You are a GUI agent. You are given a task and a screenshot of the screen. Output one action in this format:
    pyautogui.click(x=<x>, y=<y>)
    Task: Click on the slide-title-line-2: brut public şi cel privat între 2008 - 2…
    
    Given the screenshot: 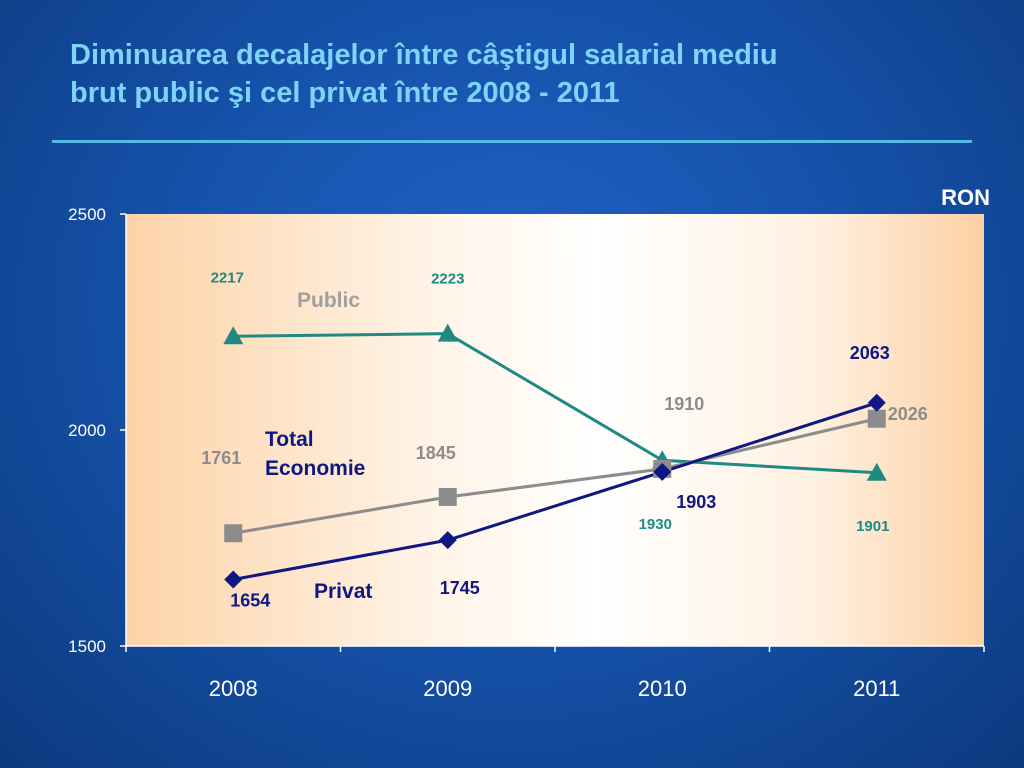 What is the action you would take?
    pyautogui.click(x=345, y=93)
    